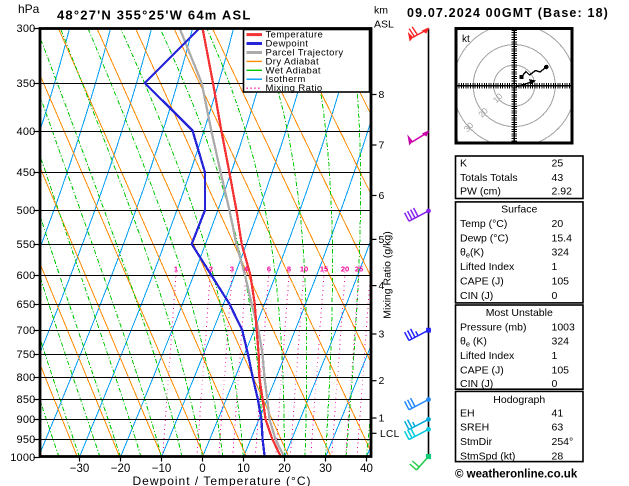 This screenshot has height=486, width=629. Describe the element at coordinates (484, 238) in the screenshot. I see `svg-text: Dewp (°C)` at that location.